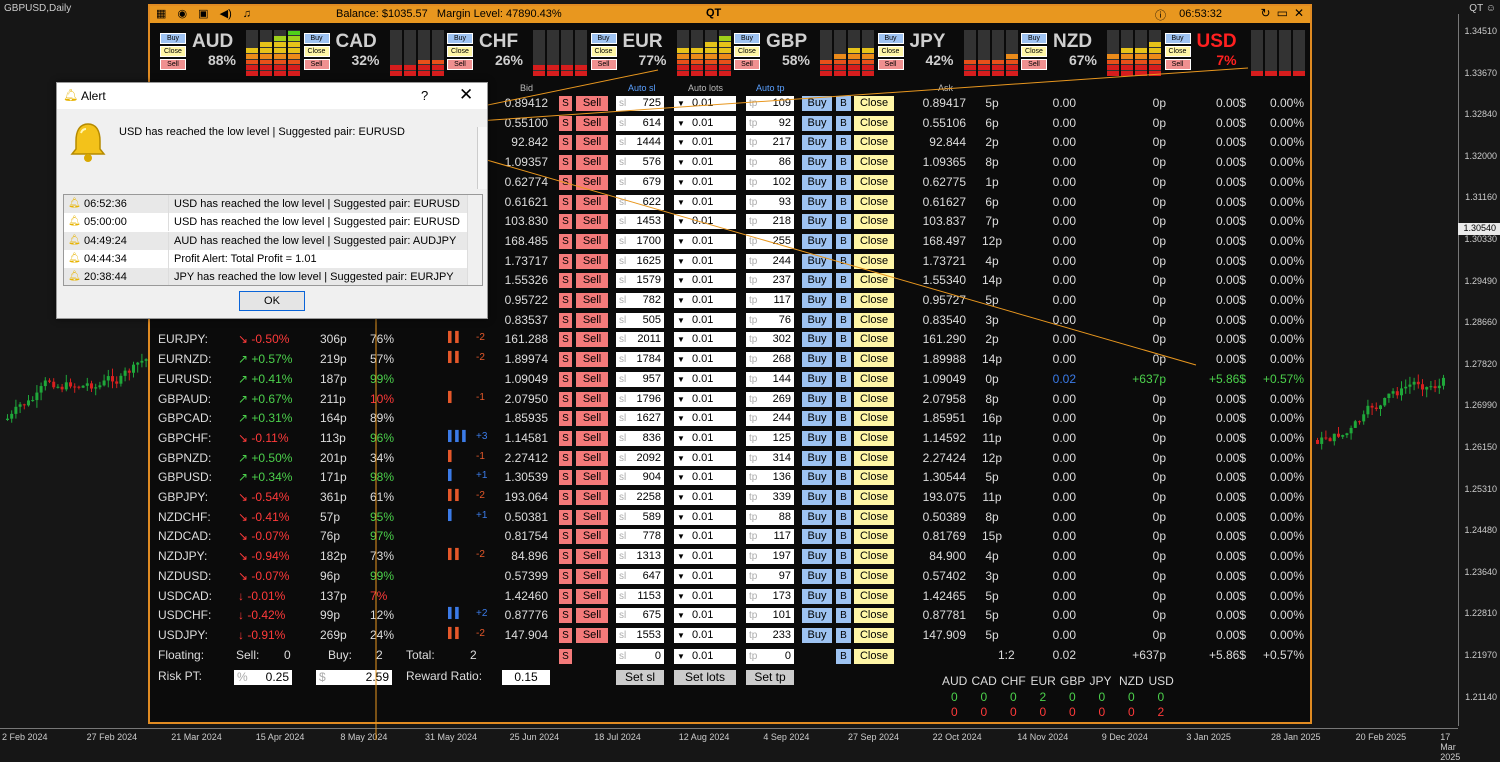  What do you see at coordinates (770, 438) in the screenshot?
I see `tp-field: tp 125` at bounding box center [770, 438].